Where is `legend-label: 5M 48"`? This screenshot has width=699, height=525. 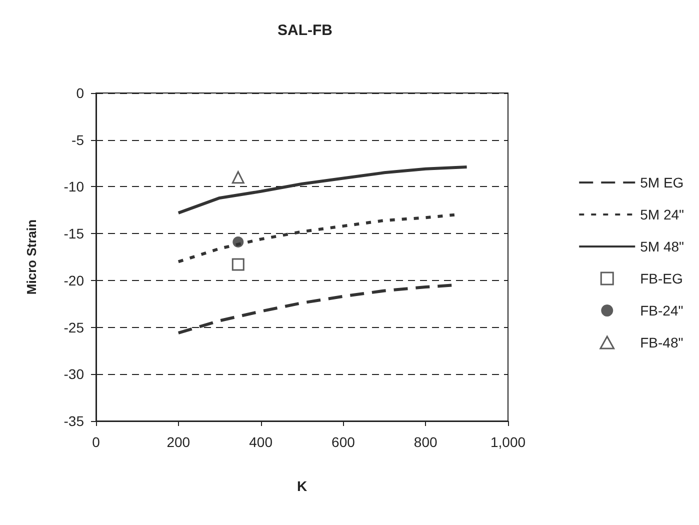
legend-label: 5M 48" is located at coordinates (662, 246).